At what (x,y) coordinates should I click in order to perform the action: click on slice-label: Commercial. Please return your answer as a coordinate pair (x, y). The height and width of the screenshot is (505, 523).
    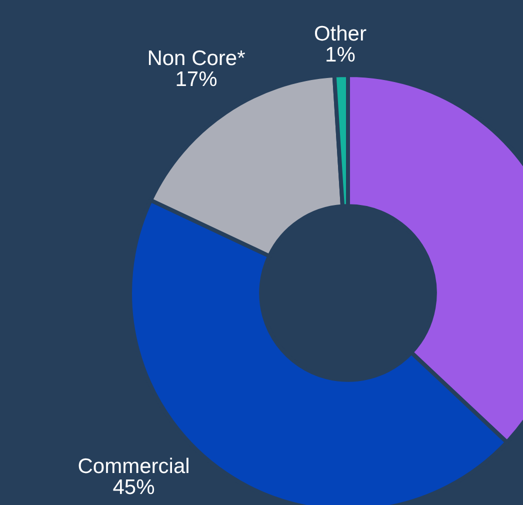
    Looking at the image, I should click on (134, 466).